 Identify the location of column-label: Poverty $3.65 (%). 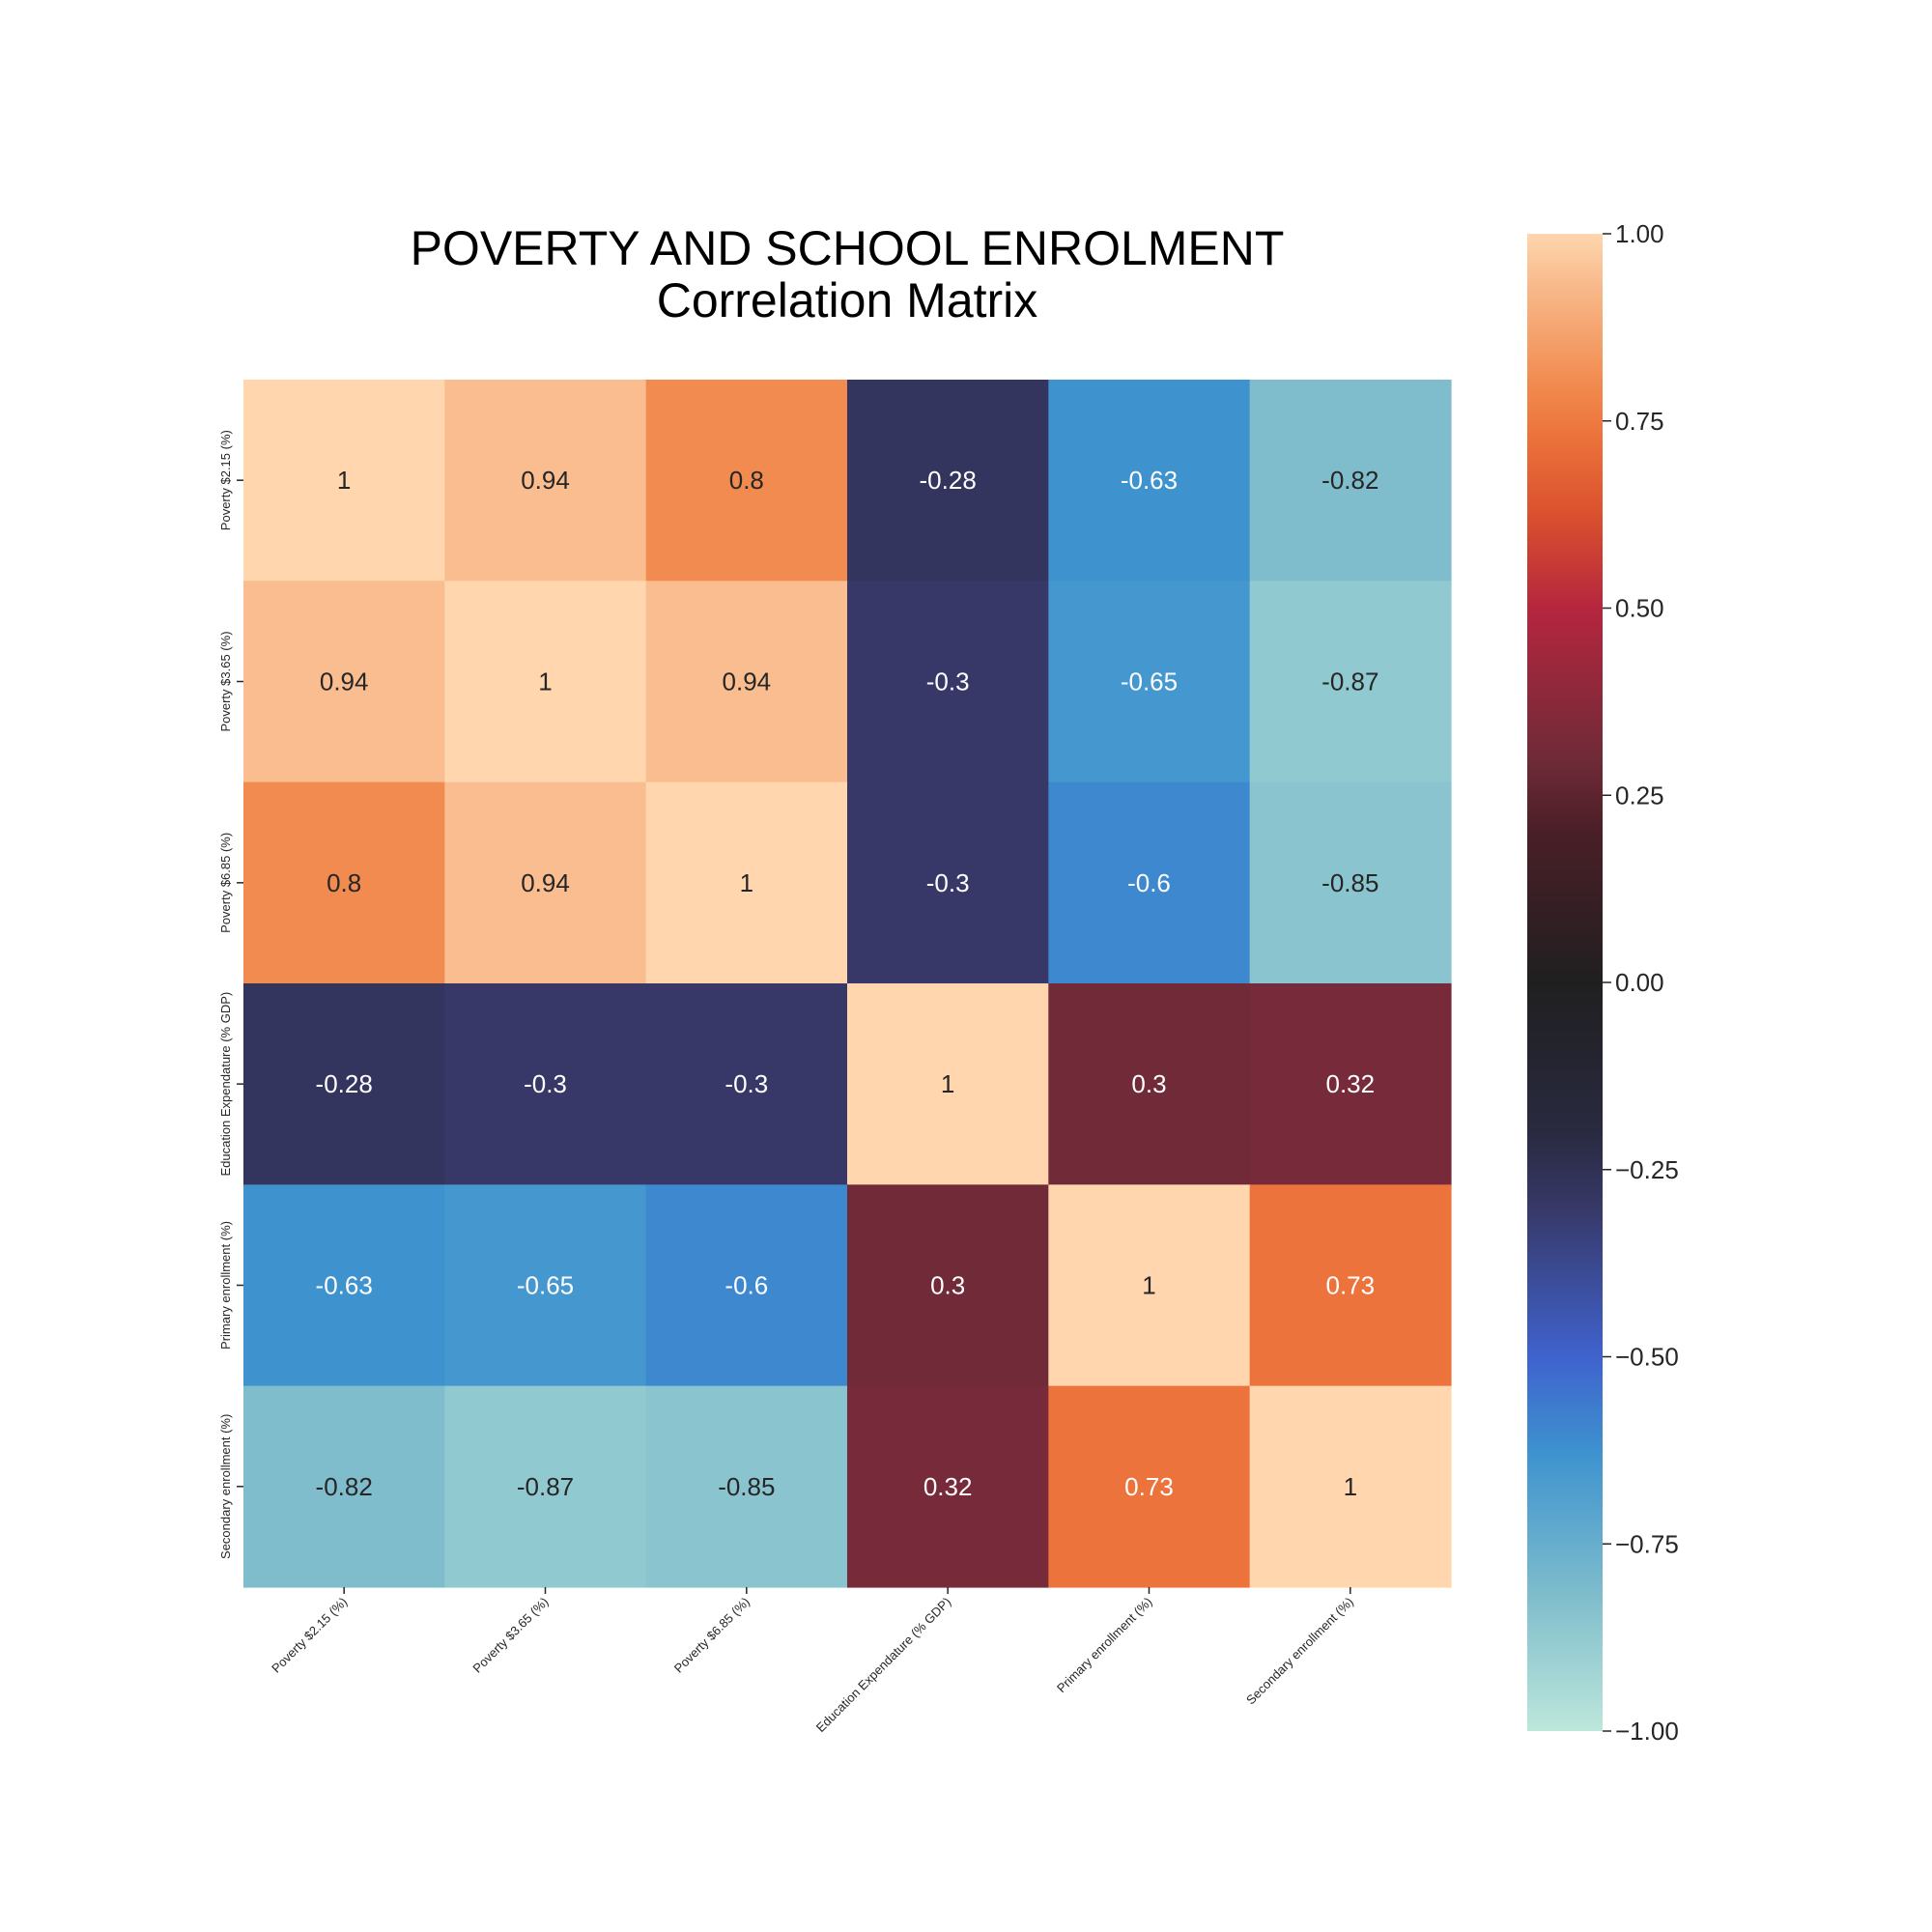
(510, 1634).